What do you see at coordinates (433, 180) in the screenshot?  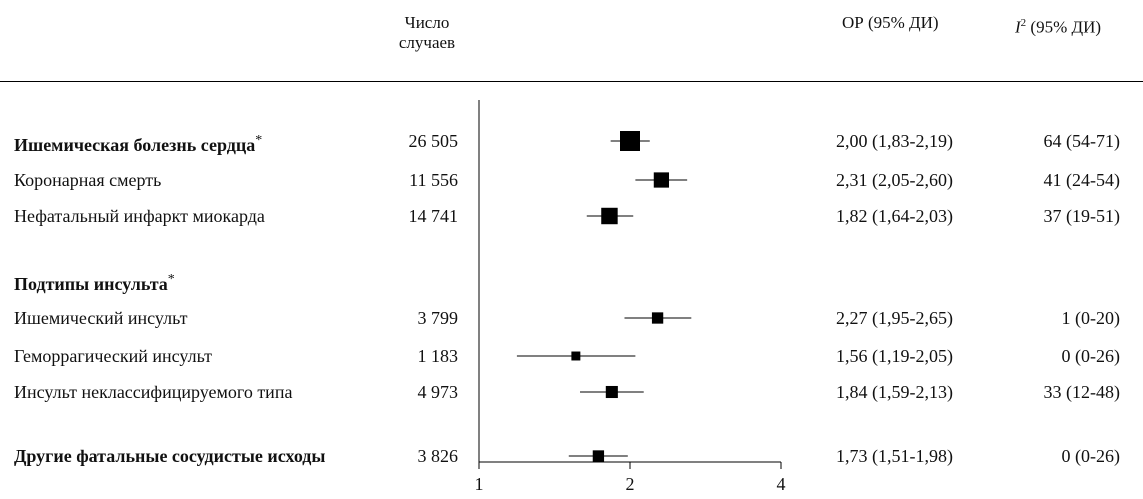 I see `row-cases: 11 556` at bounding box center [433, 180].